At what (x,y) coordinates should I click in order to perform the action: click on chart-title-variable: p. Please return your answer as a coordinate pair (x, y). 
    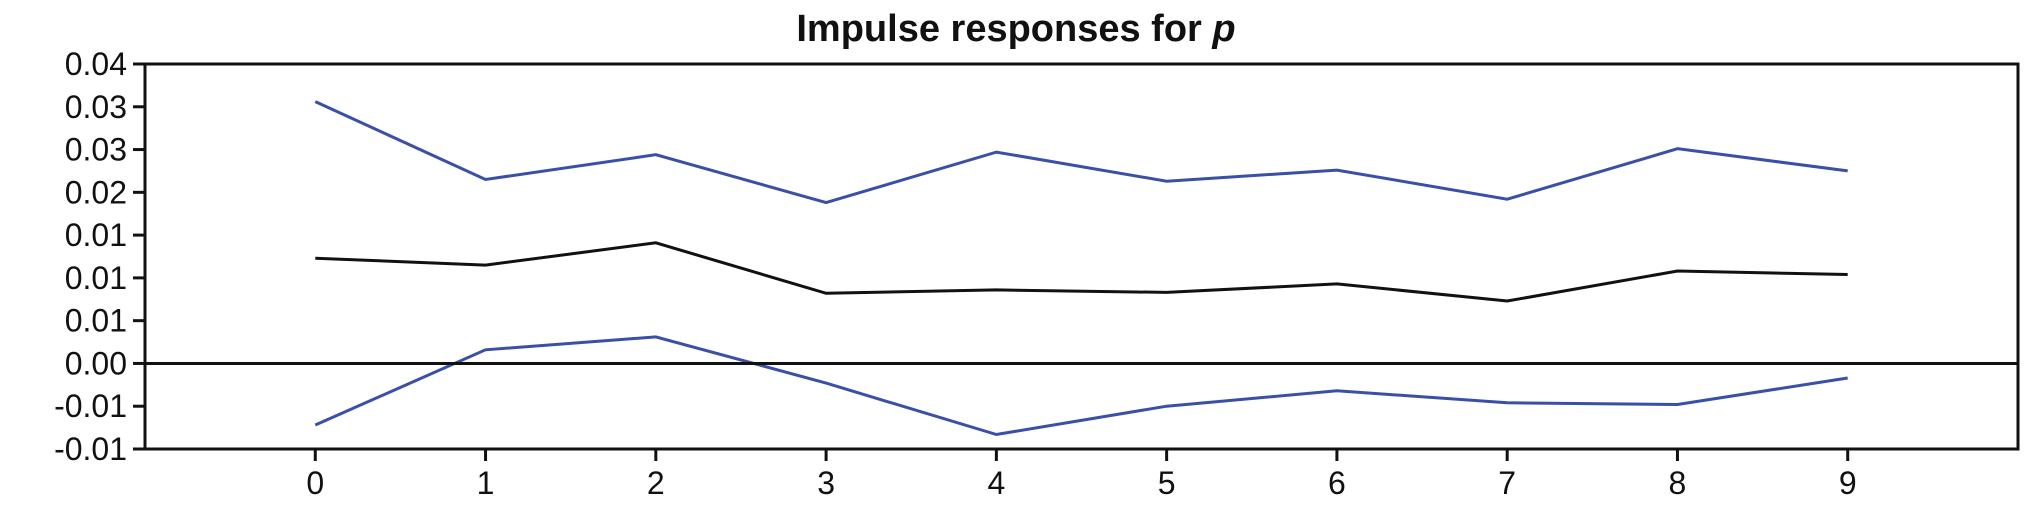
    Looking at the image, I should click on (1224, 29).